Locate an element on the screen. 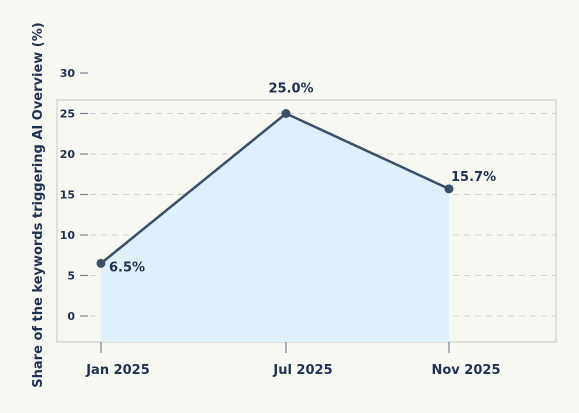  y-tick-label-5: 5 is located at coordinates (71, 276).